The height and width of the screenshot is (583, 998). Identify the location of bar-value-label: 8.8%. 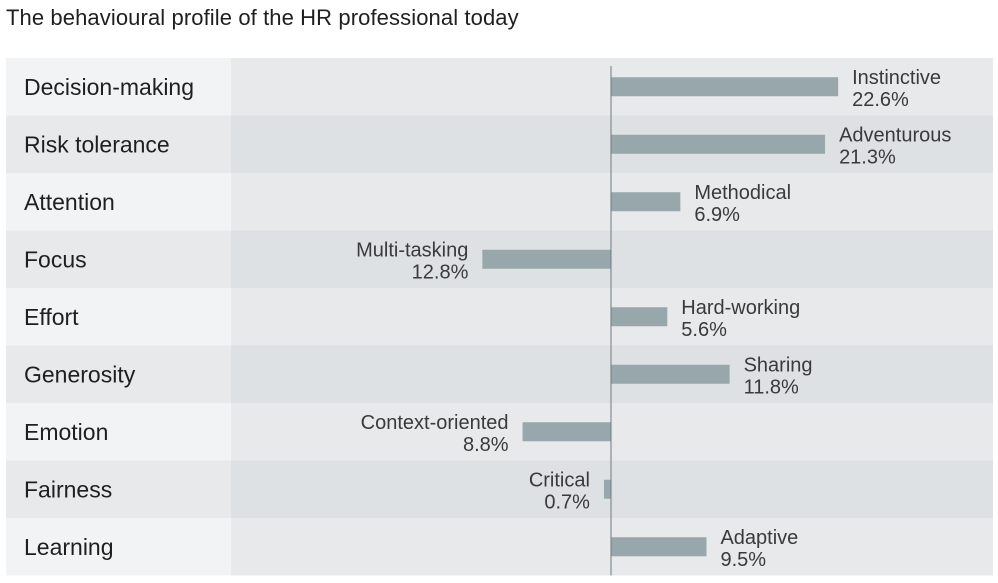
(486, 445).